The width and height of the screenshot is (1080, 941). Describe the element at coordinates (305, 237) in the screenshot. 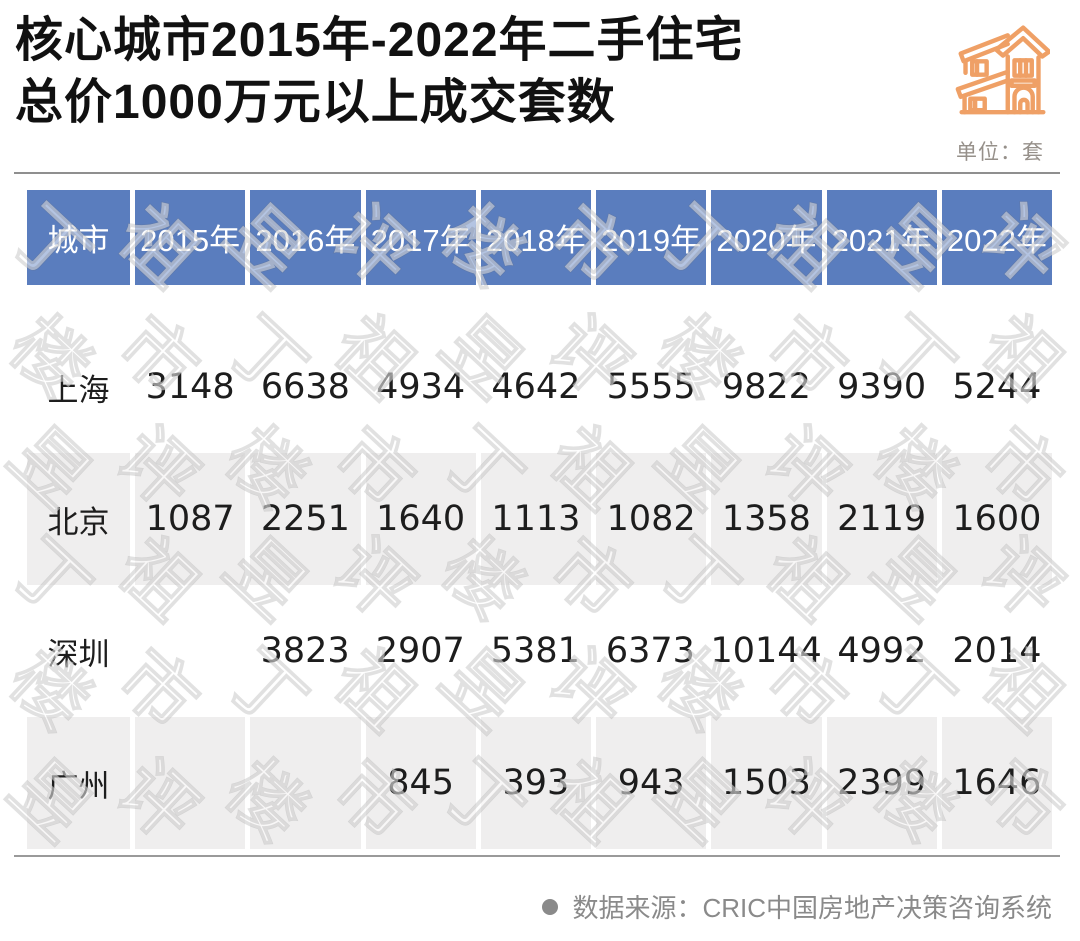

I see `column-header-2016: 2016年` at that location.